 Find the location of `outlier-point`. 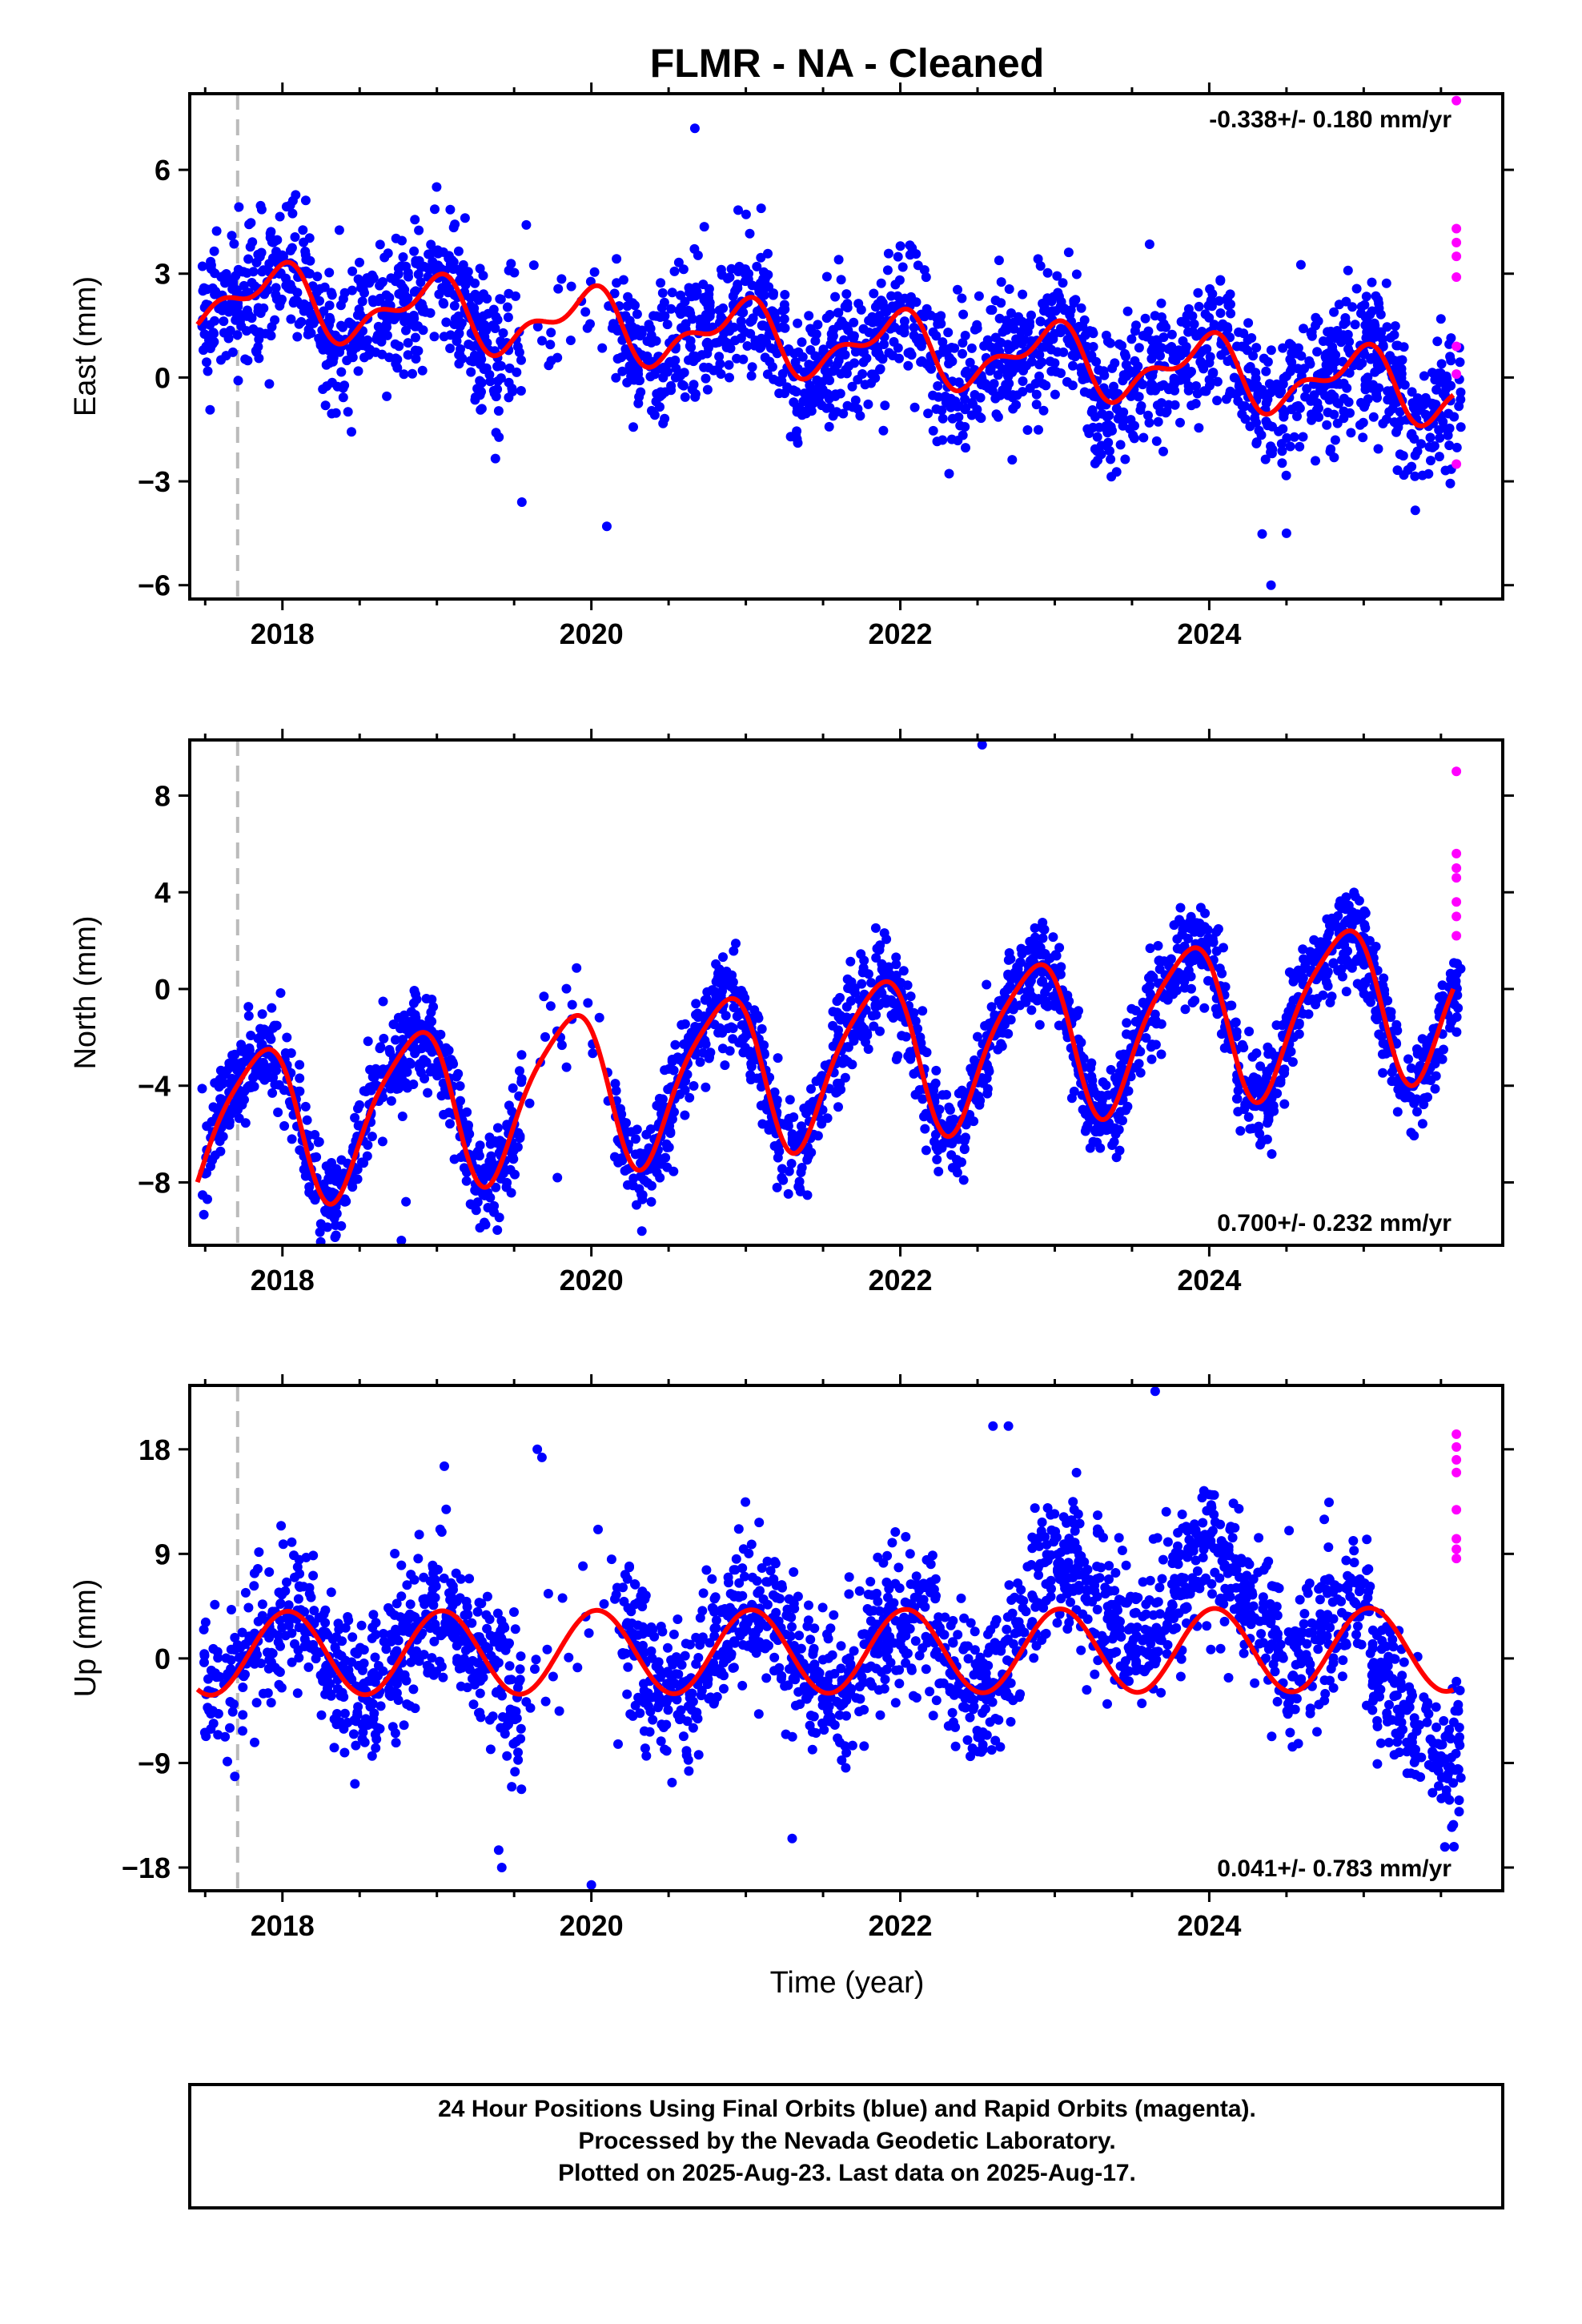

outlier-point is located at coordinates (982, 745).